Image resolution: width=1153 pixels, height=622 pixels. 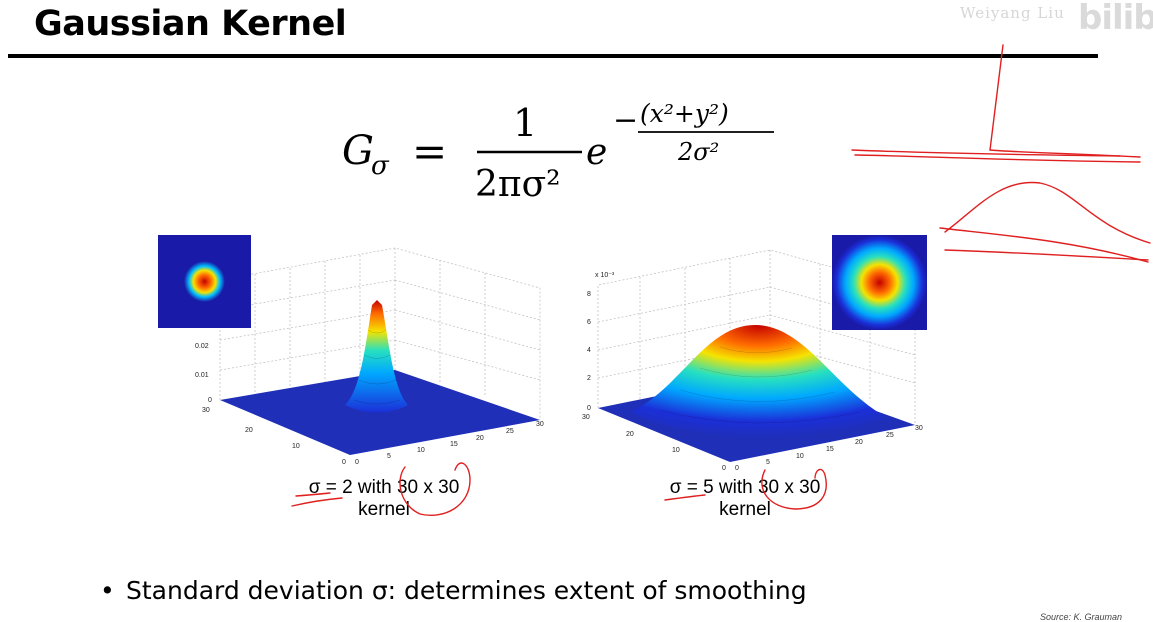 What do you see at coordinates (1115, 19) in the screenshot?
I see `watermark-logo: bilibili` at bounding box center [1115, 19].